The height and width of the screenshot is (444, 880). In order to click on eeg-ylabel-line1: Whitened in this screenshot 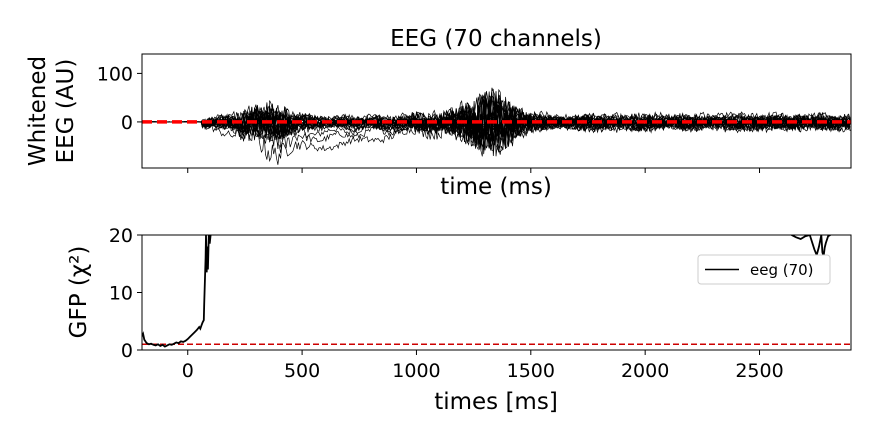, I will do `click(38, 111)`.